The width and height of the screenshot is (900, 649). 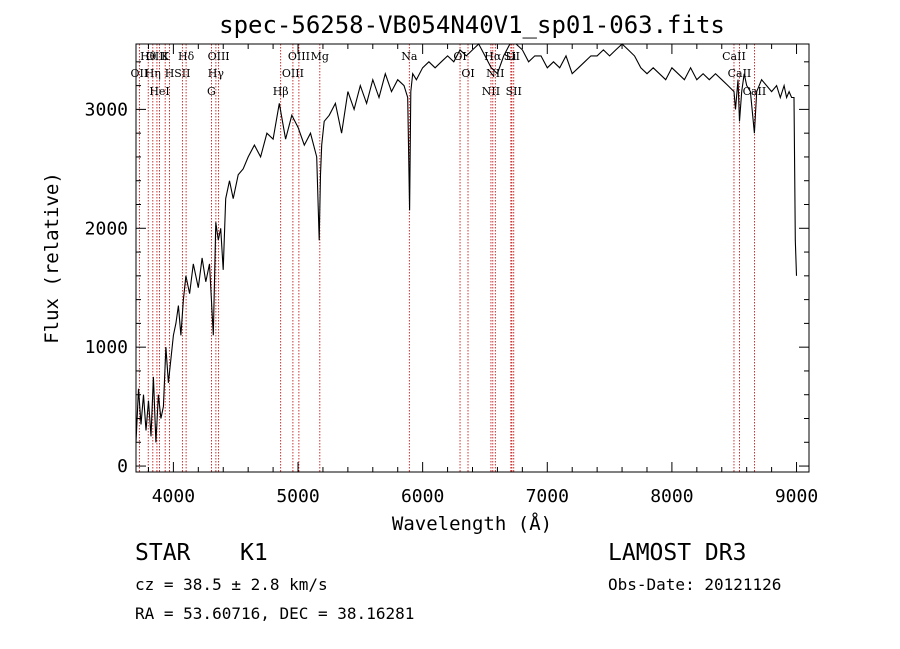 I want to click on line-label: G, so click(x=211, y=91).